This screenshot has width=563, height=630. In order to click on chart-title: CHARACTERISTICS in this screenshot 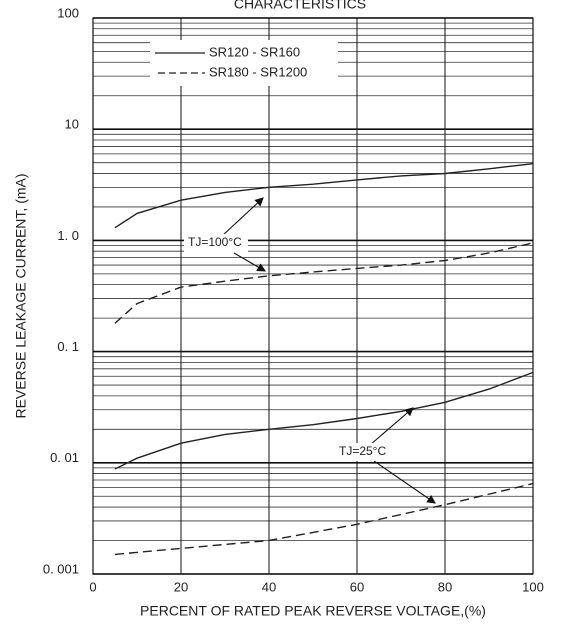, I will do `click(300, 6)`.